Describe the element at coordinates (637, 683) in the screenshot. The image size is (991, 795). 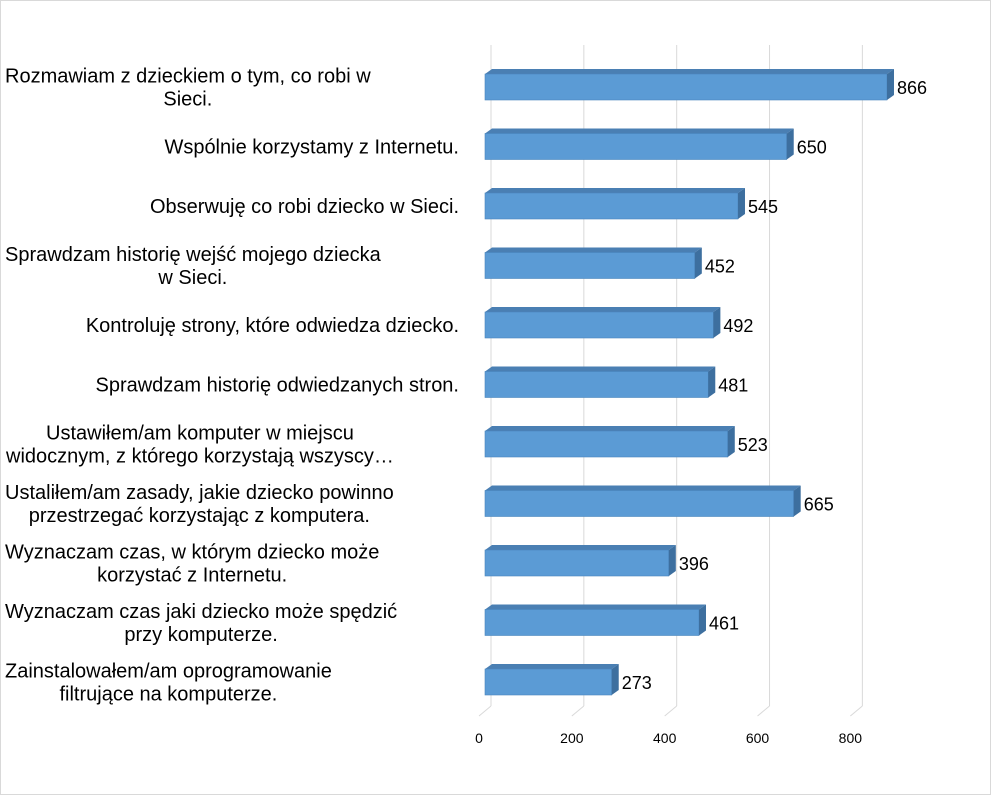
I see `data-label: 273` at that location.